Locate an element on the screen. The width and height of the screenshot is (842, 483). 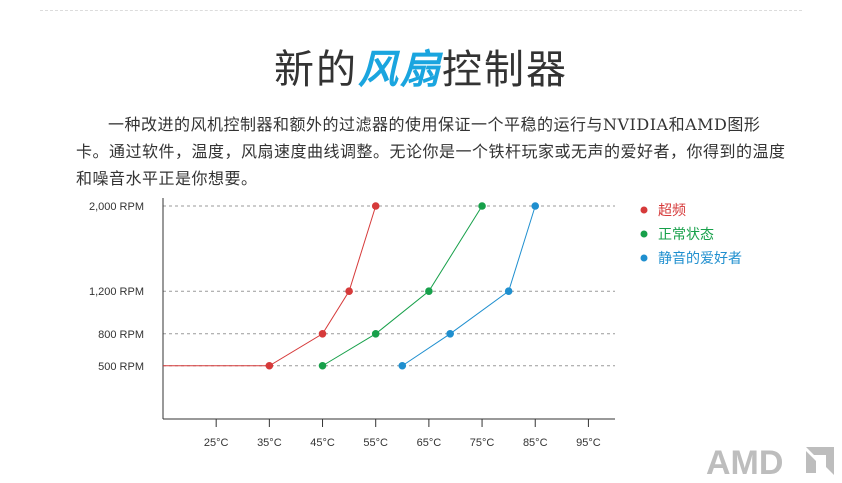
title-post: 控制器 is located at coordinates (505, 70).